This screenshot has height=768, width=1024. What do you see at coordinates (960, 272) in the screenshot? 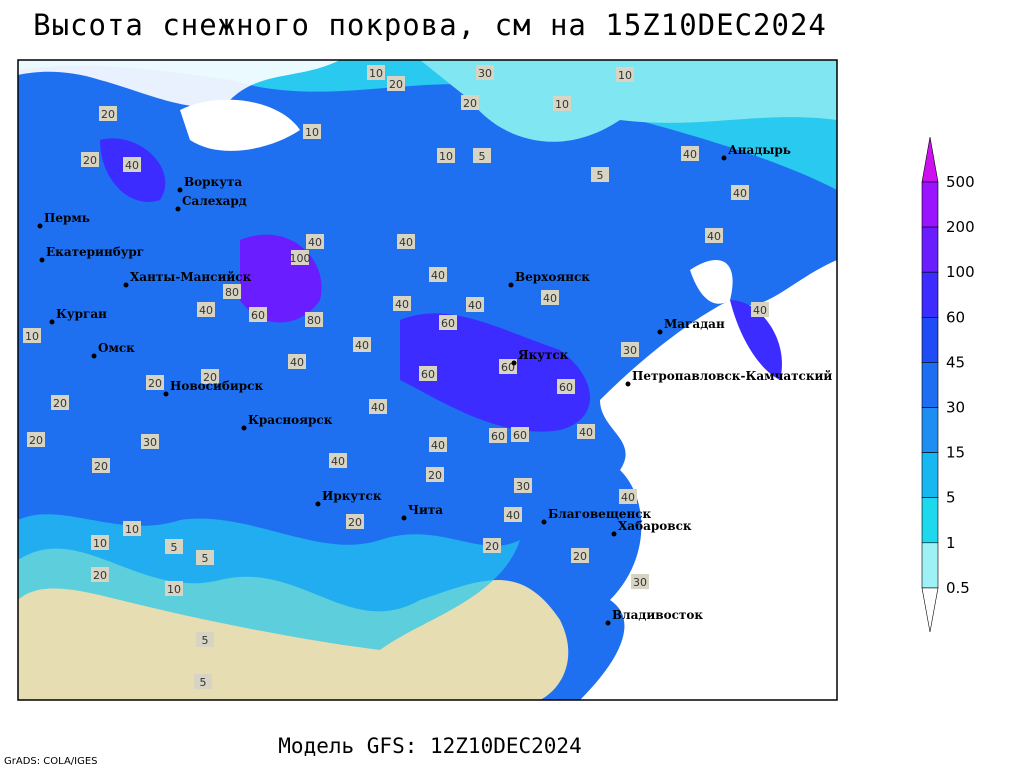
I see `legend-label: 100` at bounding box center [960, 272].